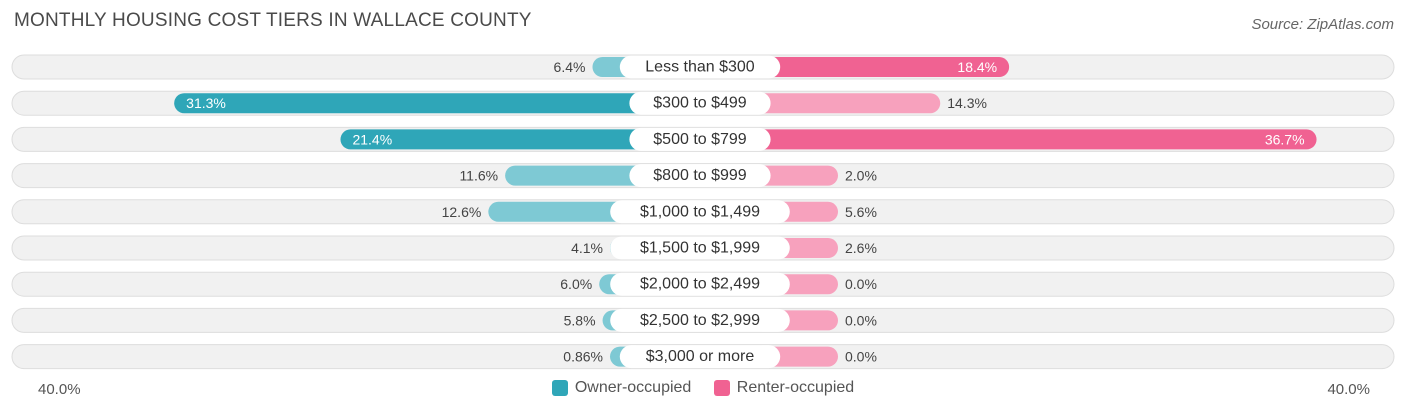 This screenshot has height=414, width=1406. What do you see at coordinates (967, 103) in the screenshot?
I see `renter-value-label: 14.3%` at bounding box center [967, 103].